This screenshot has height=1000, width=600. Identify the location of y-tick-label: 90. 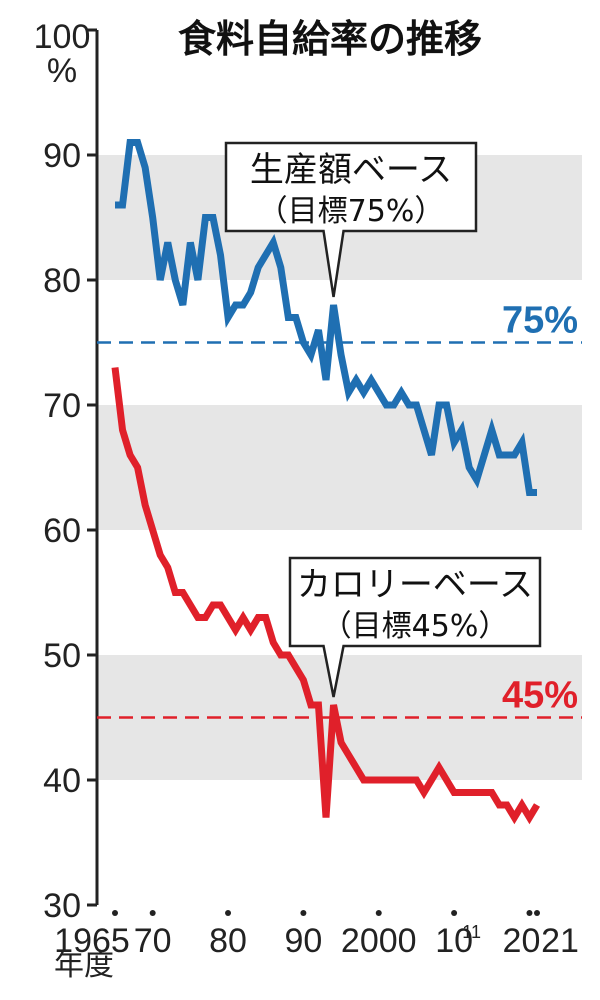
(62, 156).